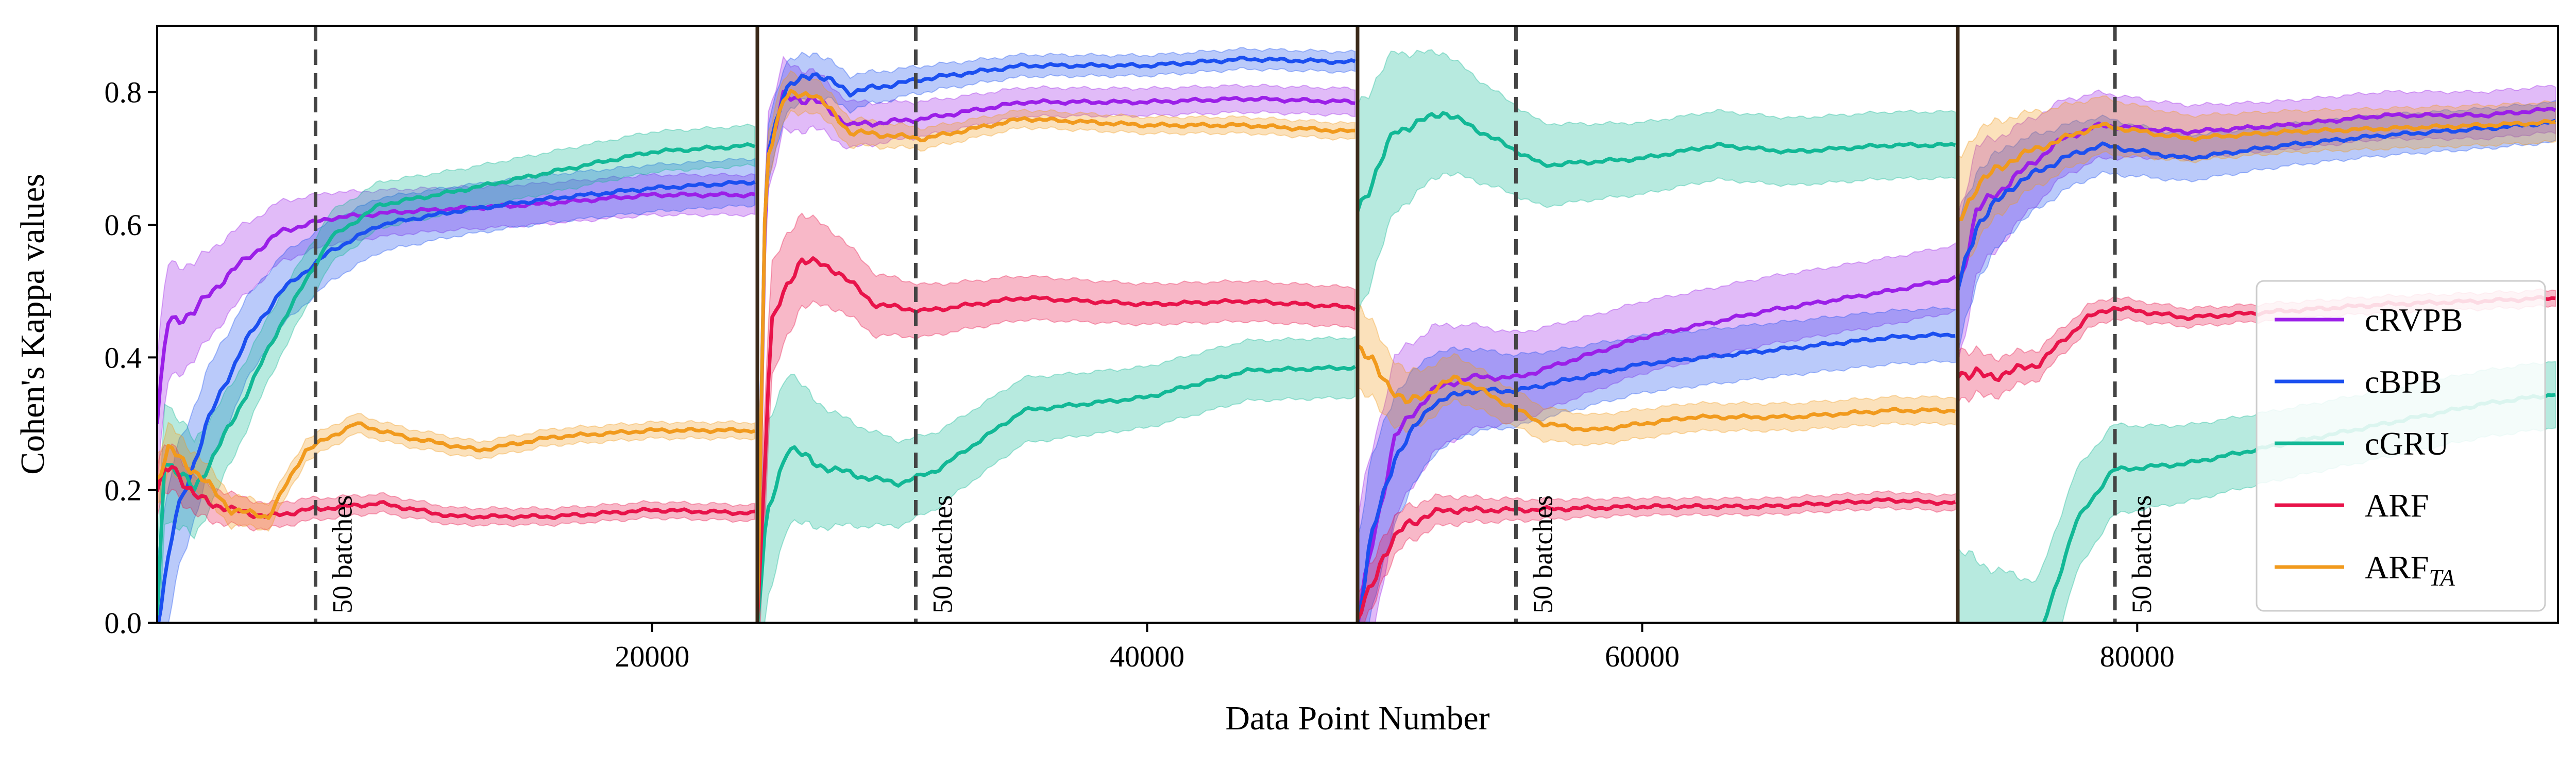 The height and width of the screenshot is (766, 2576). What do you see at coordinates (942, 554) in the screenshot?
I see `batch-marker-label-2: 50 batches` at bounding box center [942, 554].